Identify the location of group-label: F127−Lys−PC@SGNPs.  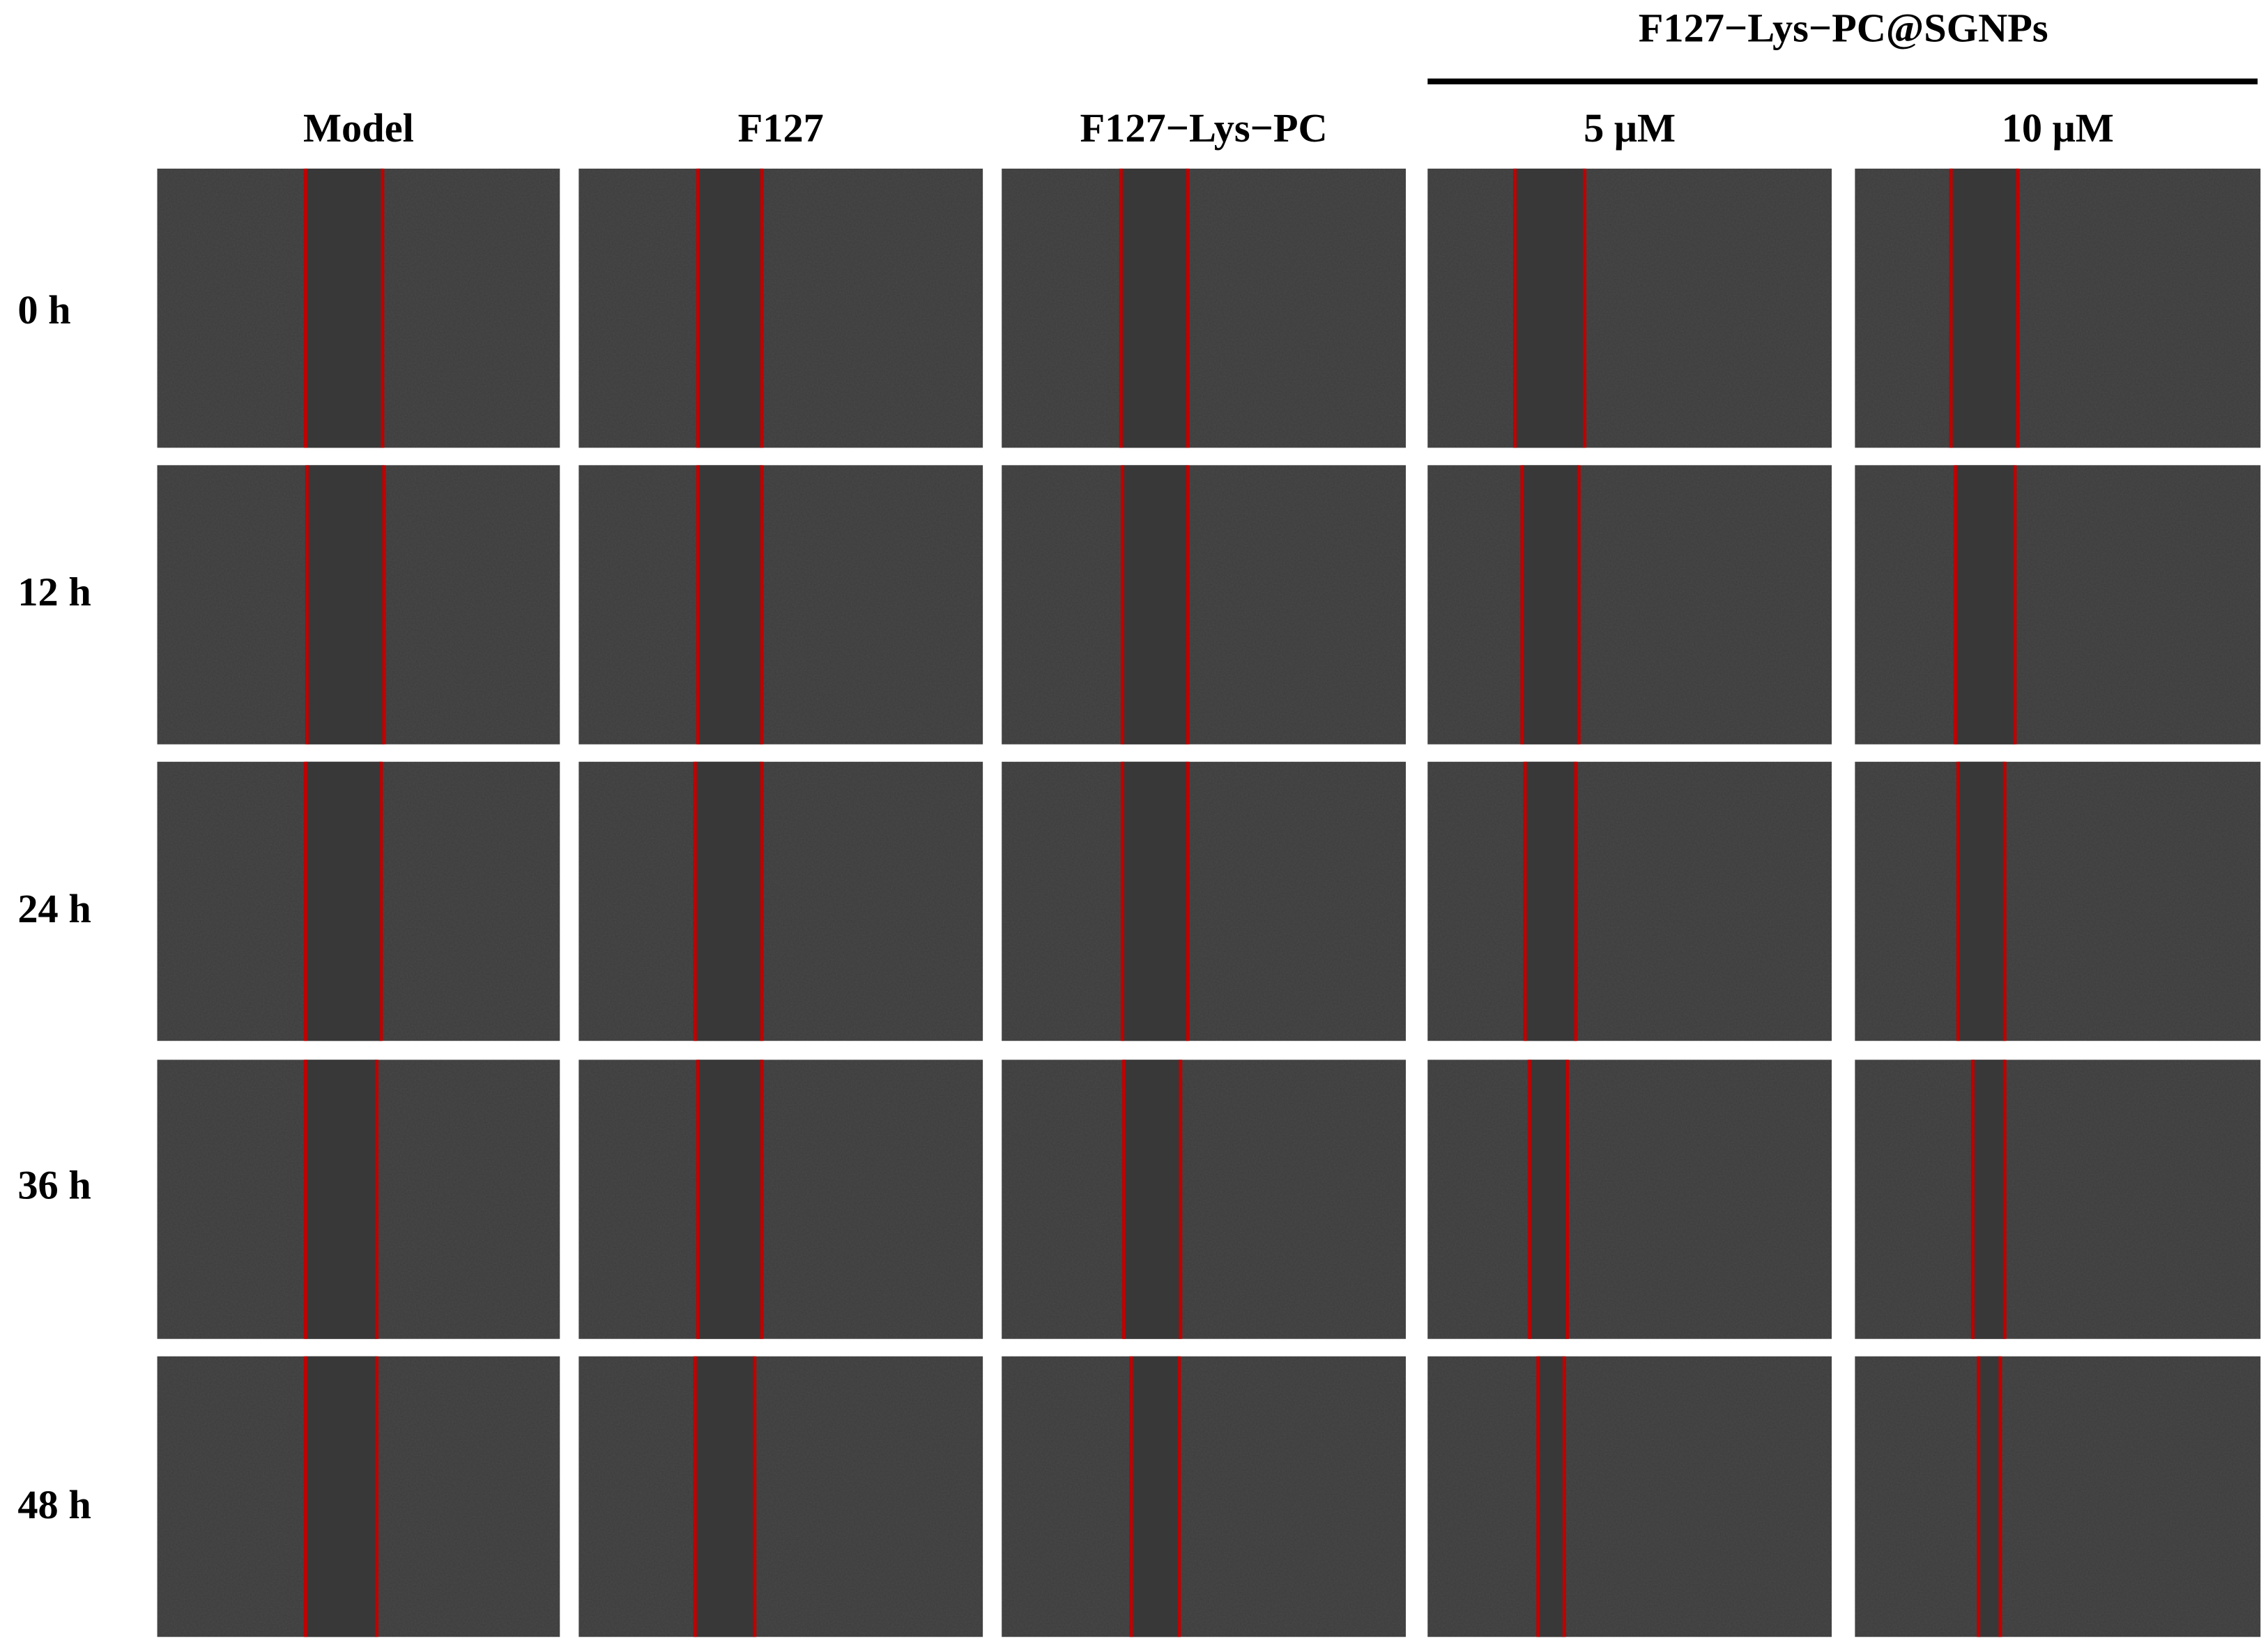
(1844, 28).